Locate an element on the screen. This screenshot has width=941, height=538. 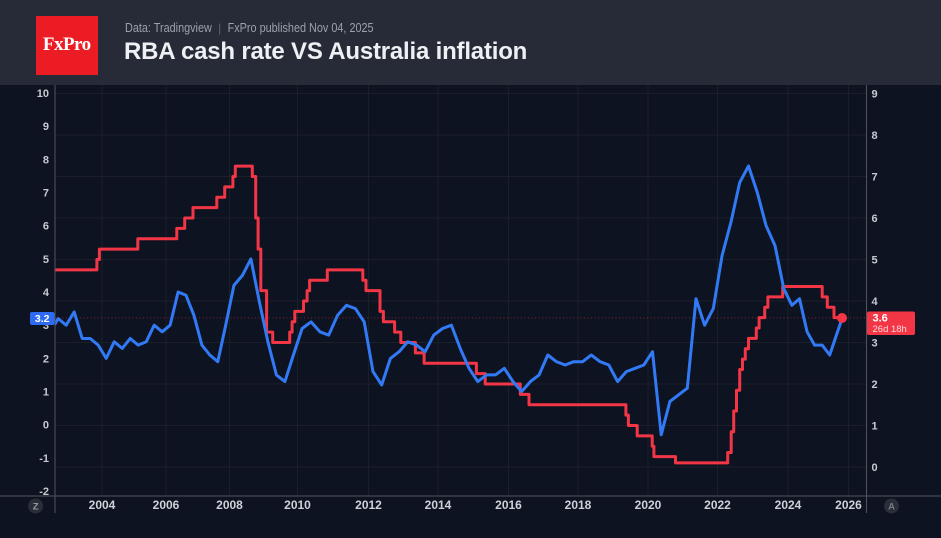
svg-text: A is located at coordinates (891, 507).